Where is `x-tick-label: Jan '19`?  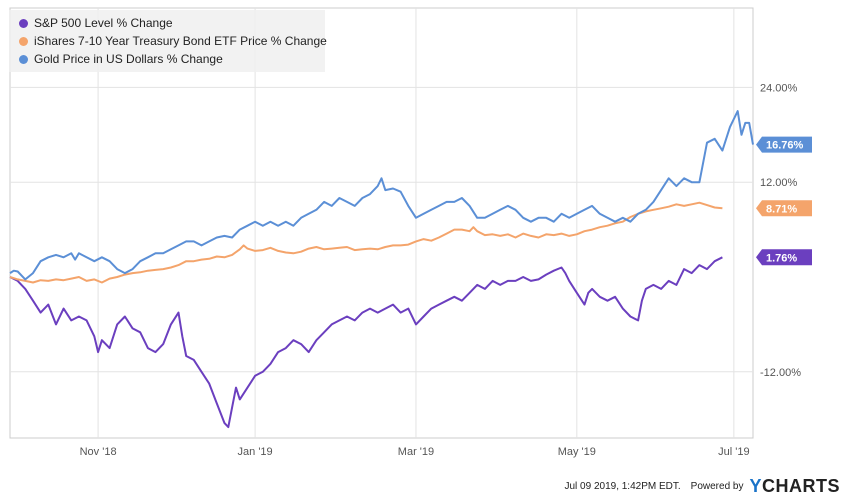
x-tick-label: Jan '19 is located at coordinates (255, 452).